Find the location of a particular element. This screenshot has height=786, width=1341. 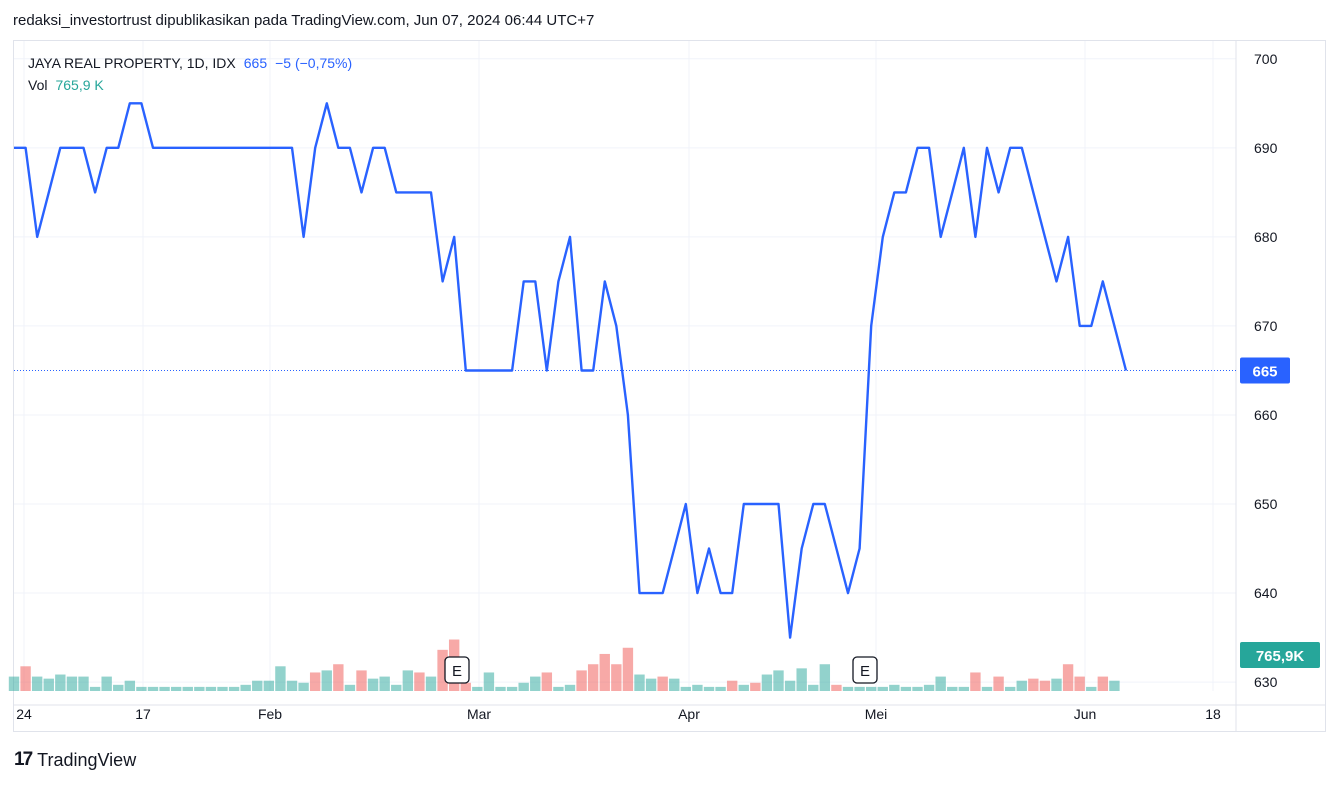

tradingview-brand: 17 TradingView is located at coordinates (75, 760).